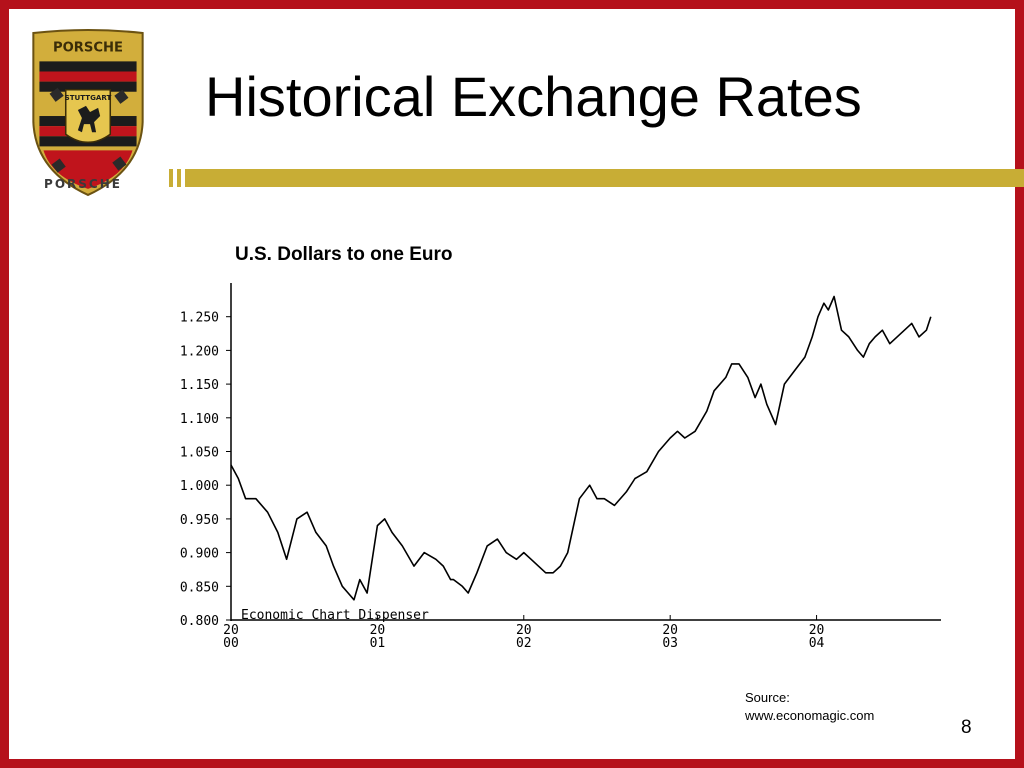 The width and height of the screenshot is (1024, 768). I want to click on x-tick-label-bottom: 01, so click(378, 643).